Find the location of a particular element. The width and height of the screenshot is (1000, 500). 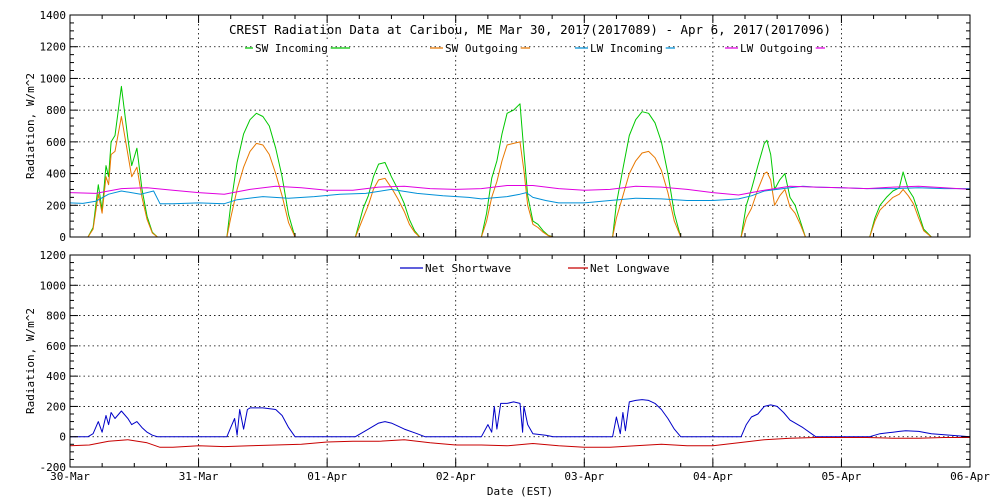

bottom-panel-ylabel: Radiation, W/m^2 is located at coordinates (30, 361).